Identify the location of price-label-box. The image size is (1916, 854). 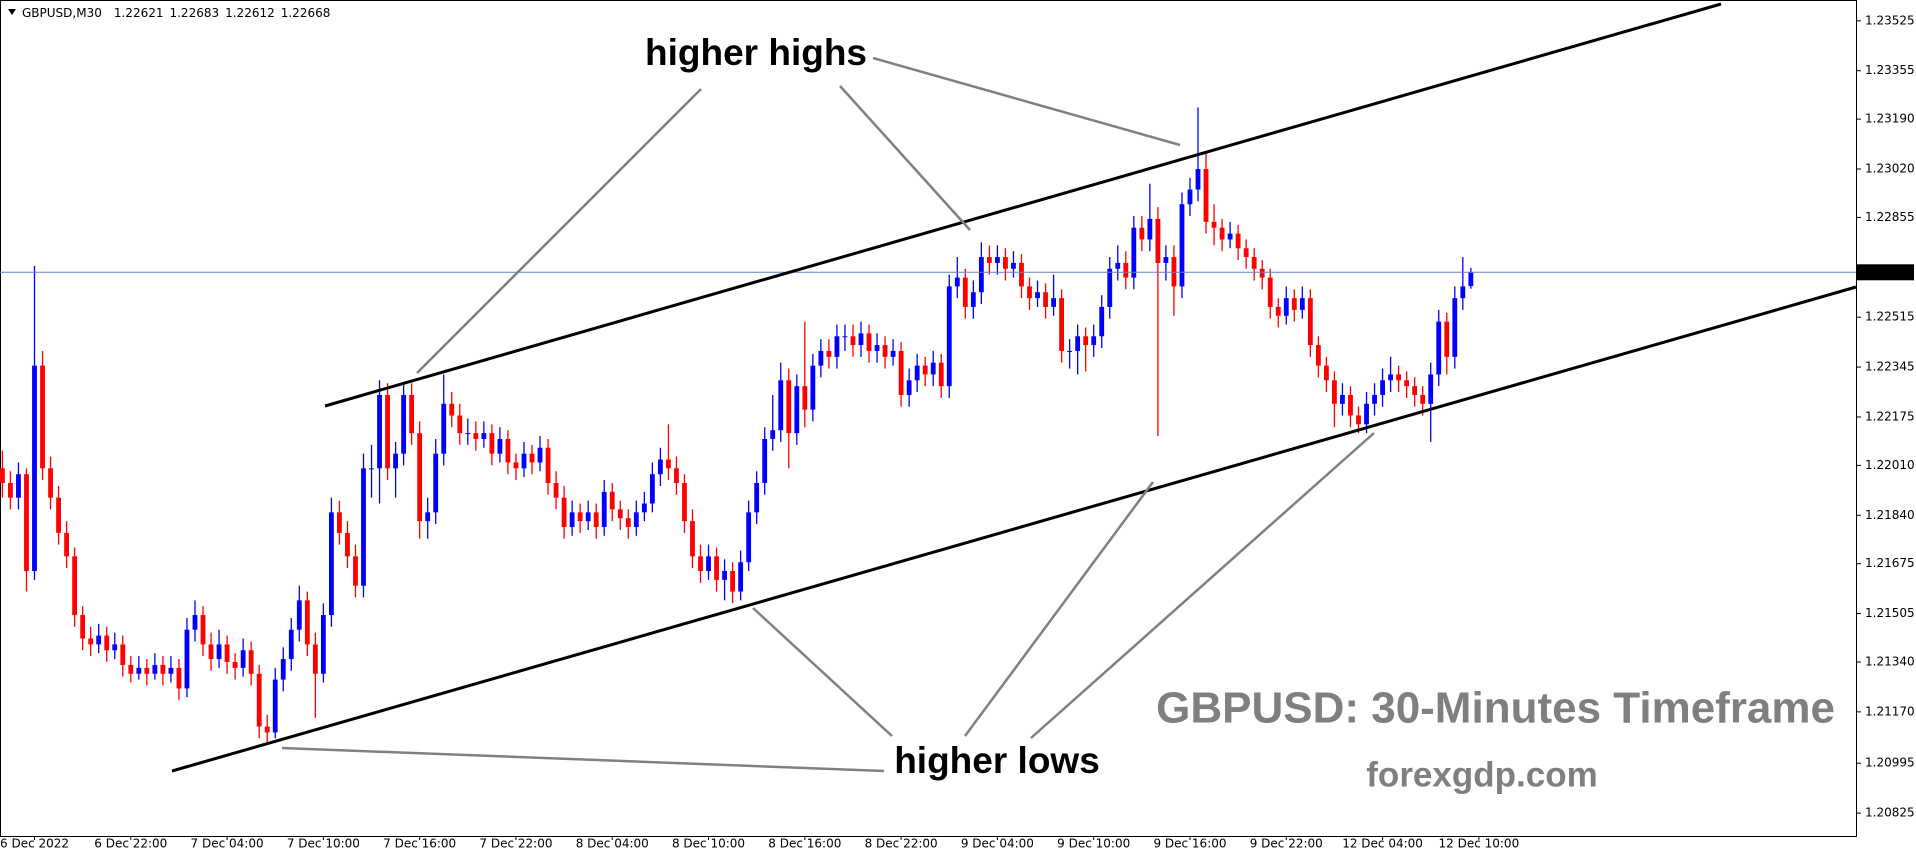
(1885, 272).